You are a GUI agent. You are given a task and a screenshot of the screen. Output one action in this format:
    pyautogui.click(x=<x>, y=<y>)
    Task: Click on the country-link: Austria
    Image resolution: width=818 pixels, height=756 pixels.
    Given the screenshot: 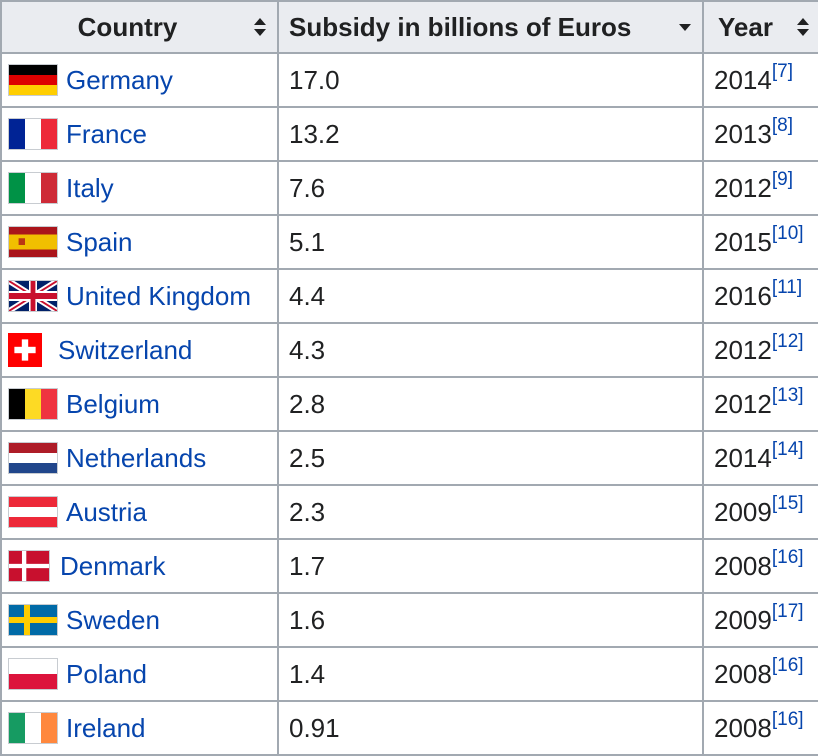 What is the action you would take?
    pyautogui.click(x=106, y=511)
    